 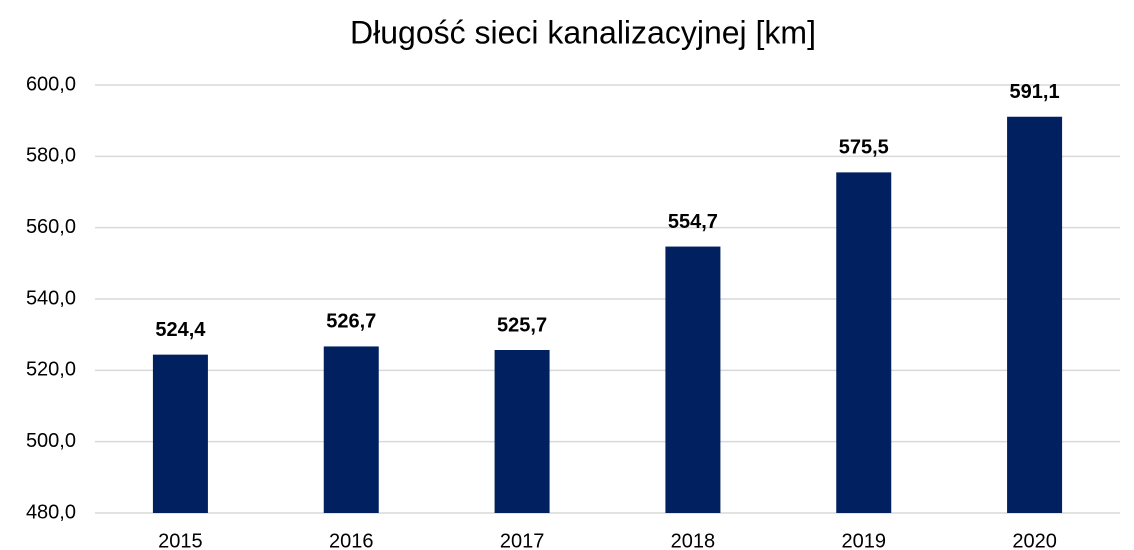 What do you see at coordinates (1034, 540) in the screenshot?
I see `x-tick-label: 2020` at bounding box center [1034, 540].